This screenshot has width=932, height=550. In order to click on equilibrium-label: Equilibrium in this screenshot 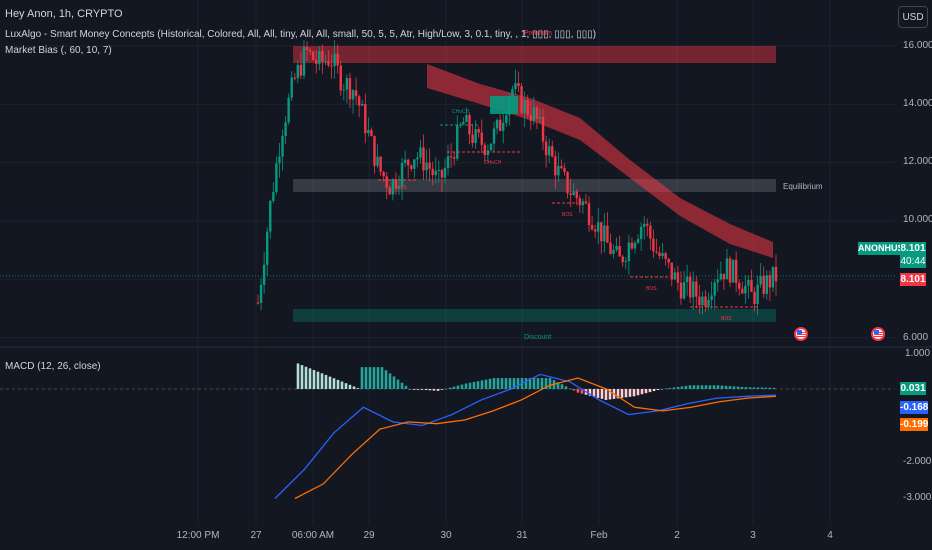, I will do `click(803, 186)`.